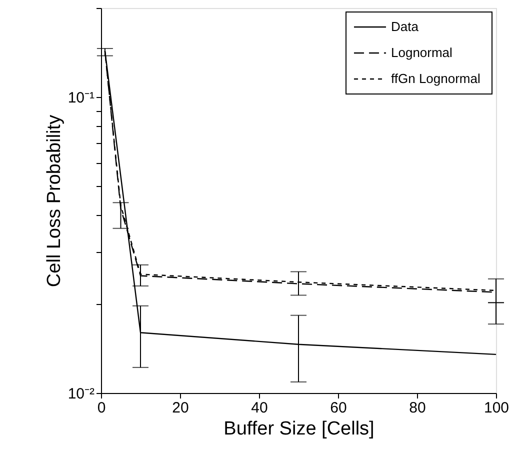 This screenshot has height=451, width=512. Describe the element at coordinates (497, 408) in the screenshot. I see `x-tick-label: 100` at that location.